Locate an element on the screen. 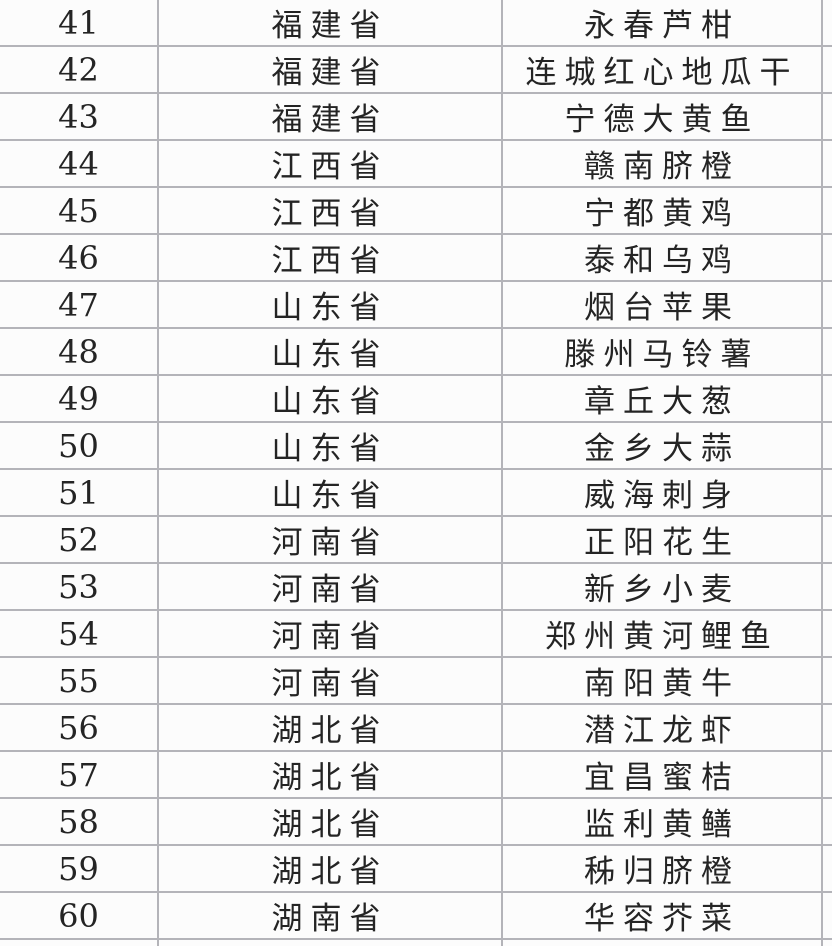 Image resolution: width=832 pixels, height=946 pixels. product-cell: 赣南脐橙 is located at coordinates (662, 164).